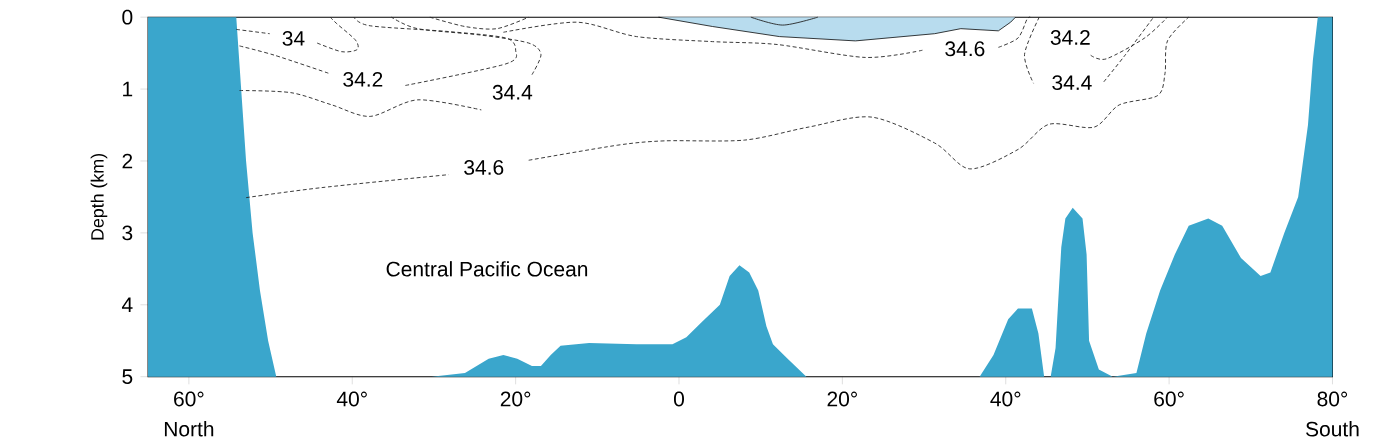  I want to click on y-tick-label: 4, so click(127, 304).